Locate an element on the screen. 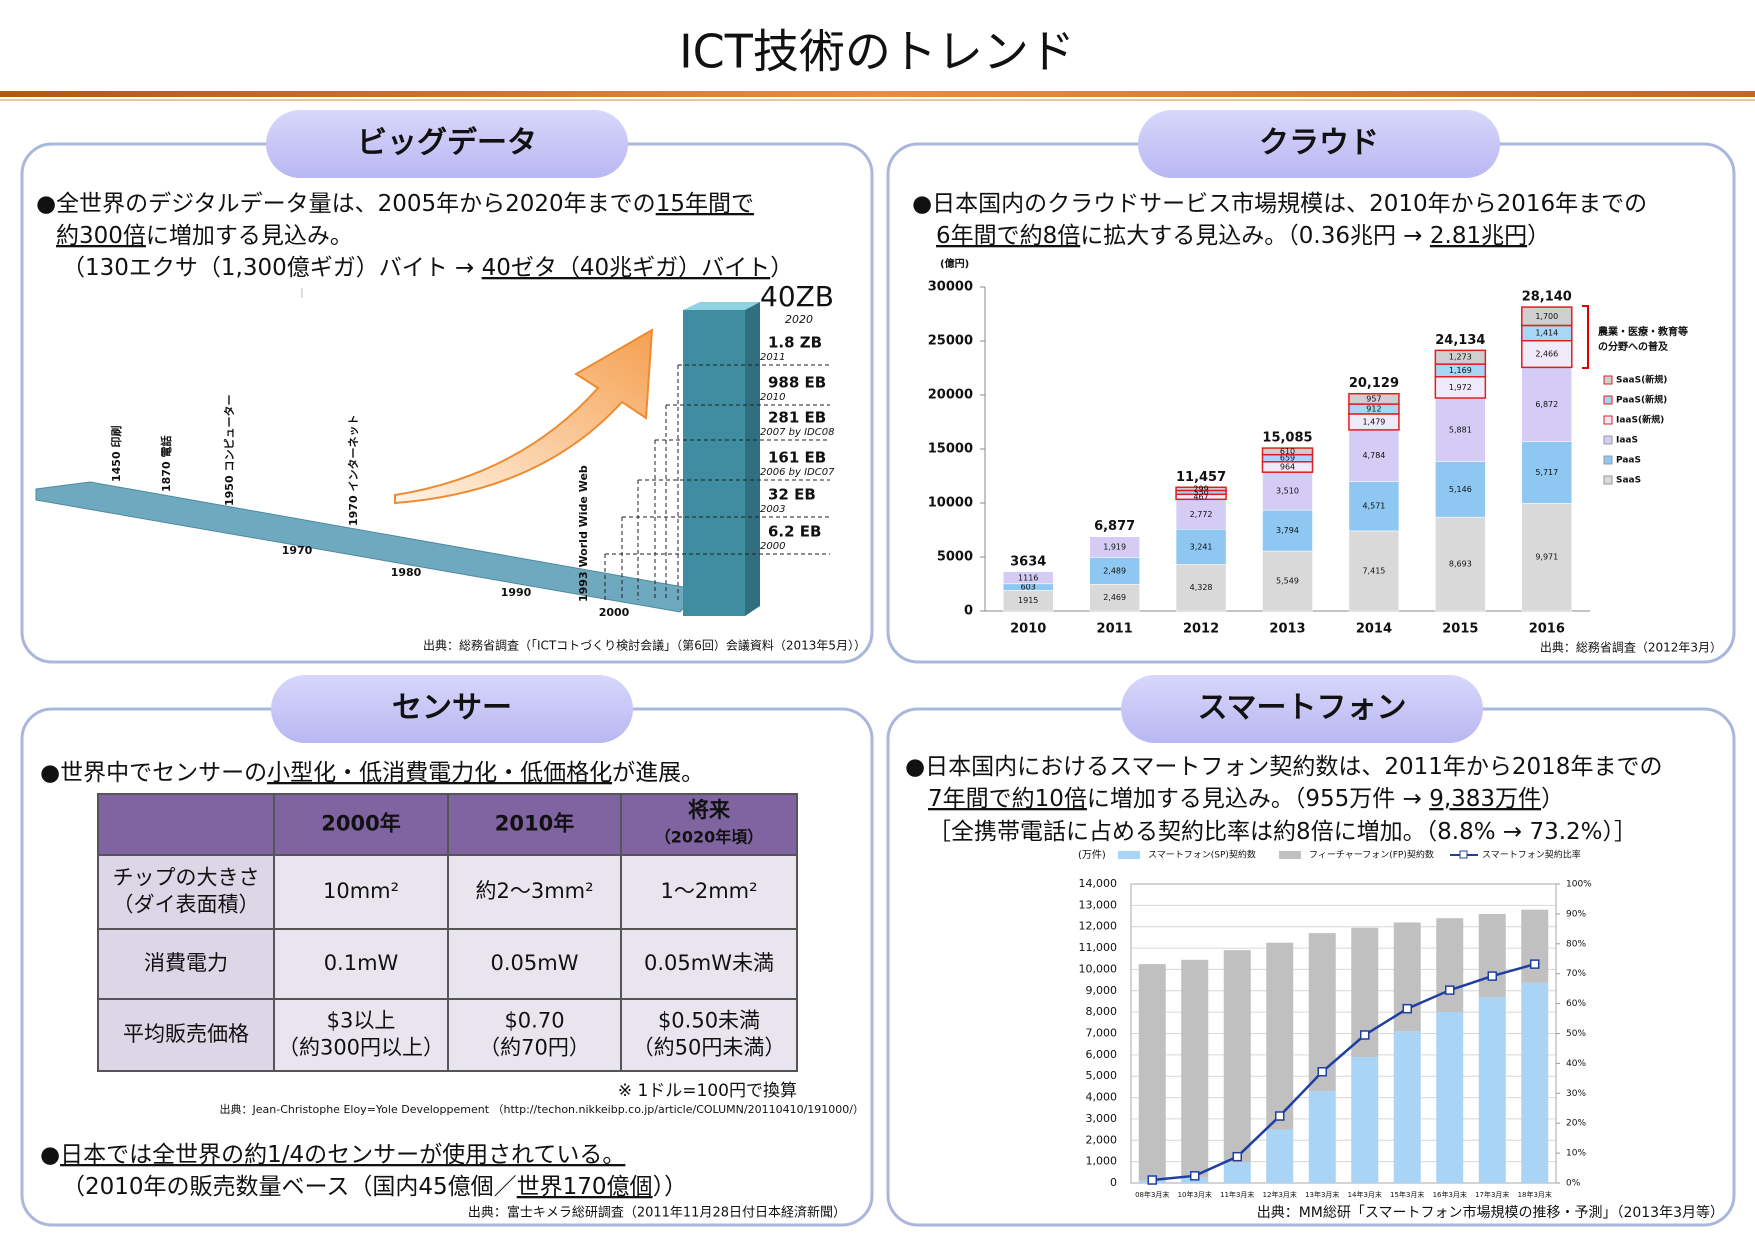  level-note: 2020 is located at coordinates (799, 319).